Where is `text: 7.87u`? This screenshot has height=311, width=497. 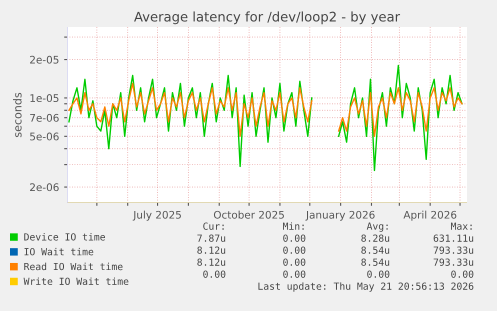 text: 7.87u is located at coordinates (211, 238).